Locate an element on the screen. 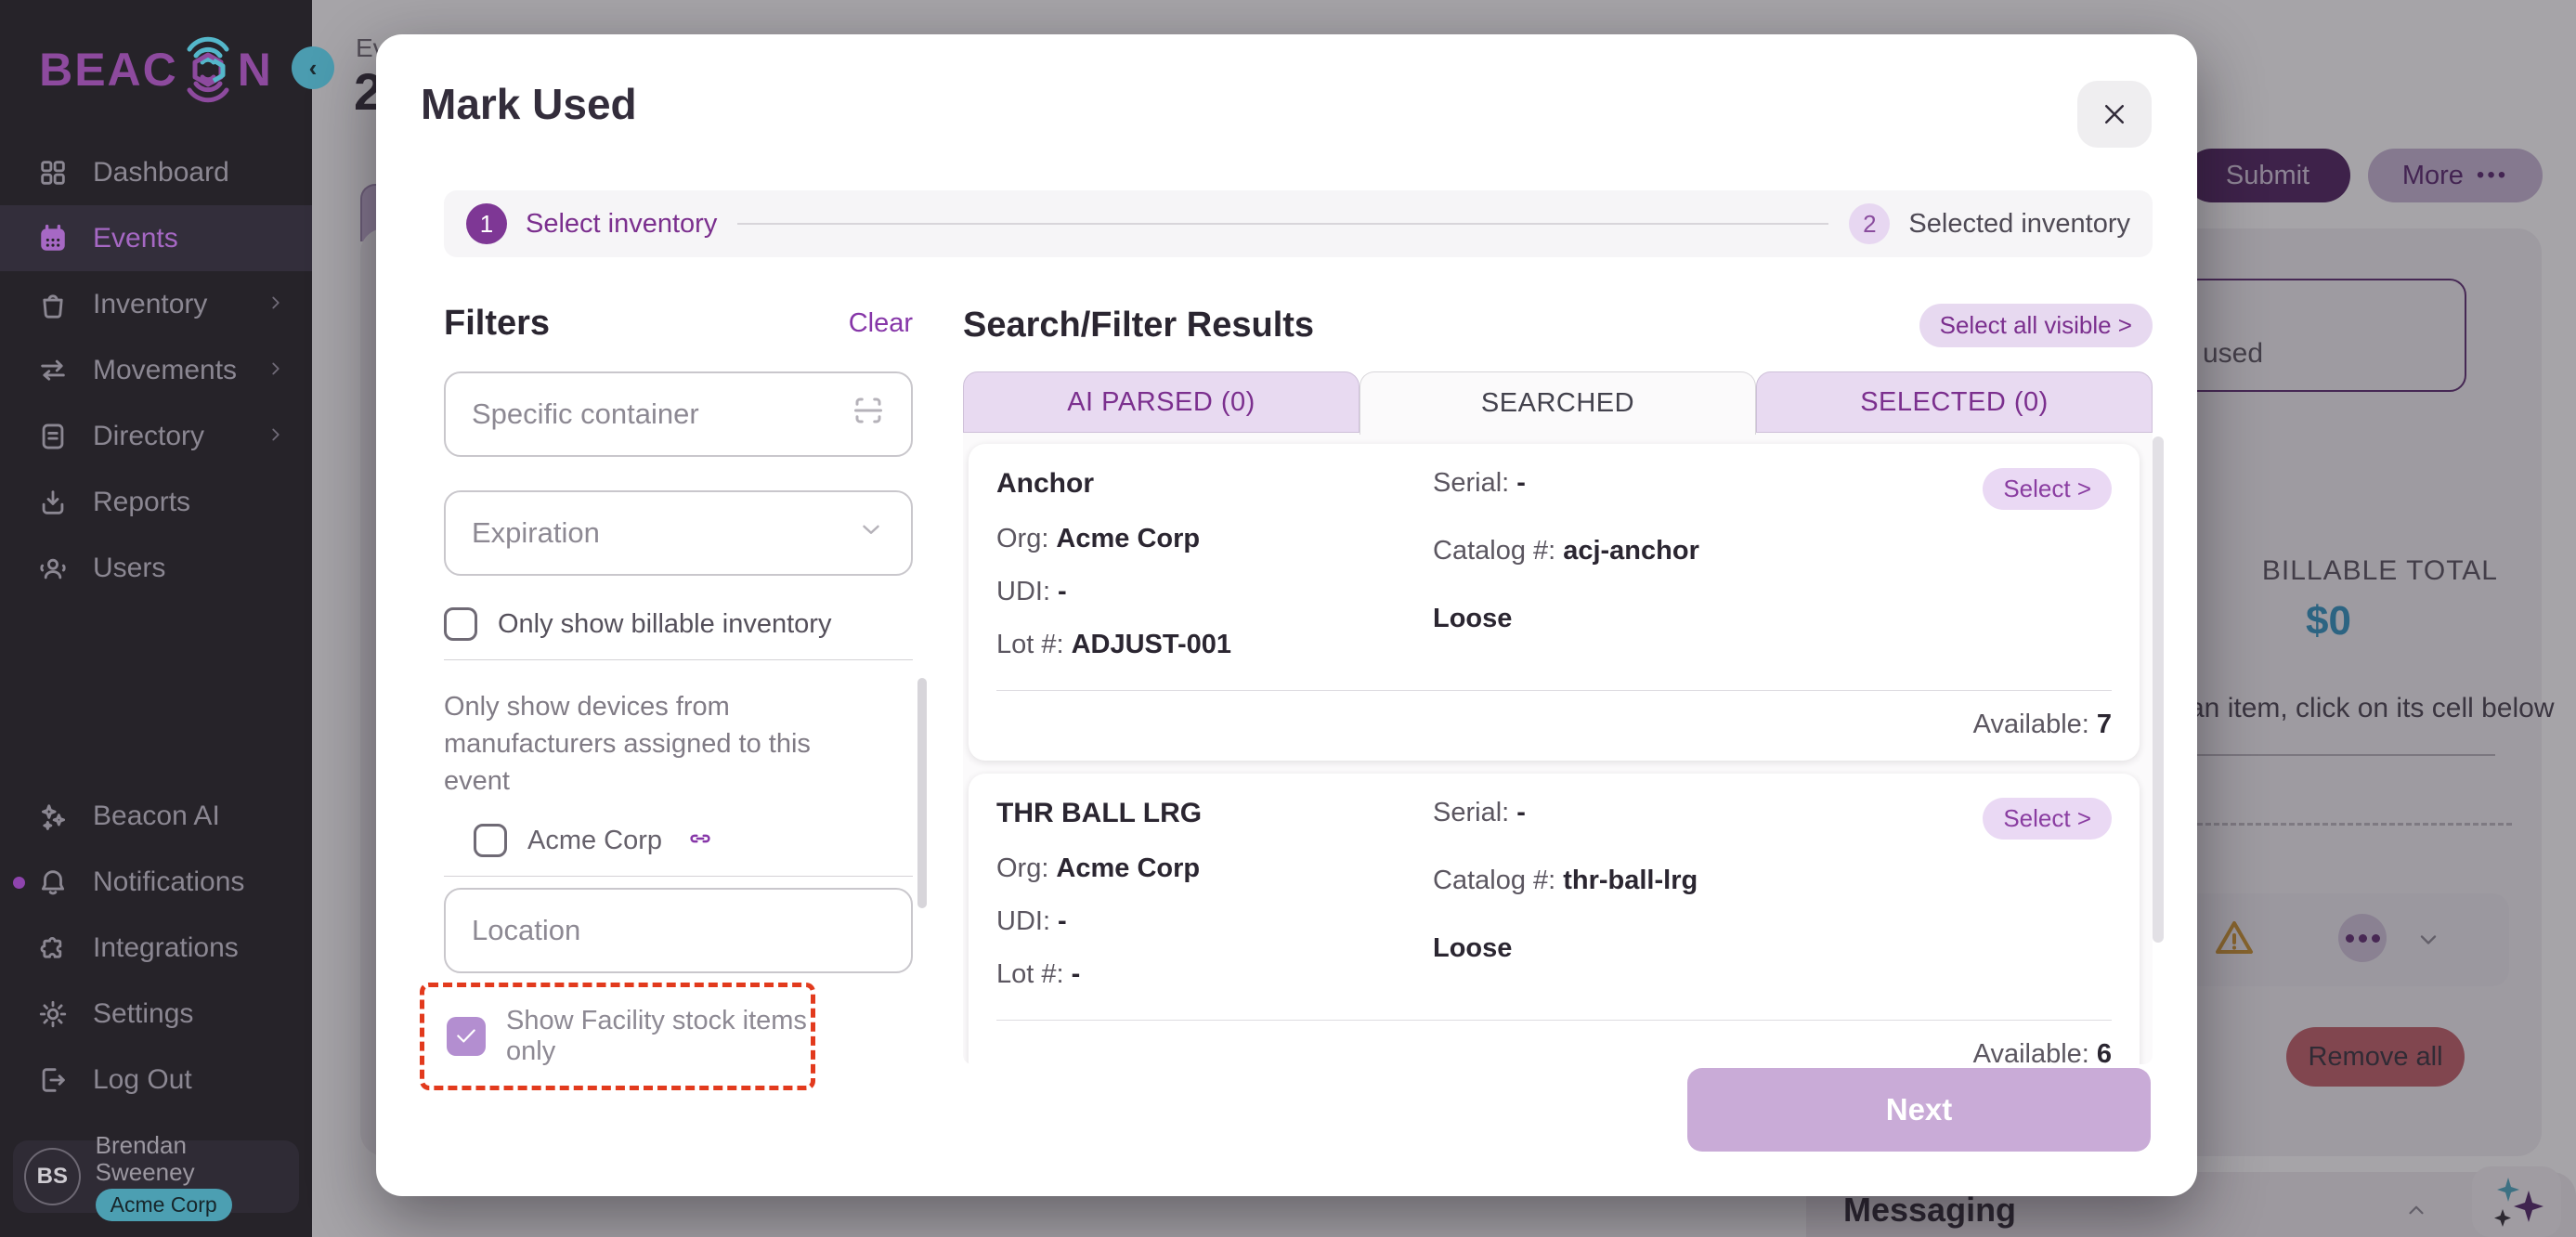 The height and width of the screenshot is (1237, 2576). sidebar-collapse-button: ‹ is located at coordinates (313, 67).